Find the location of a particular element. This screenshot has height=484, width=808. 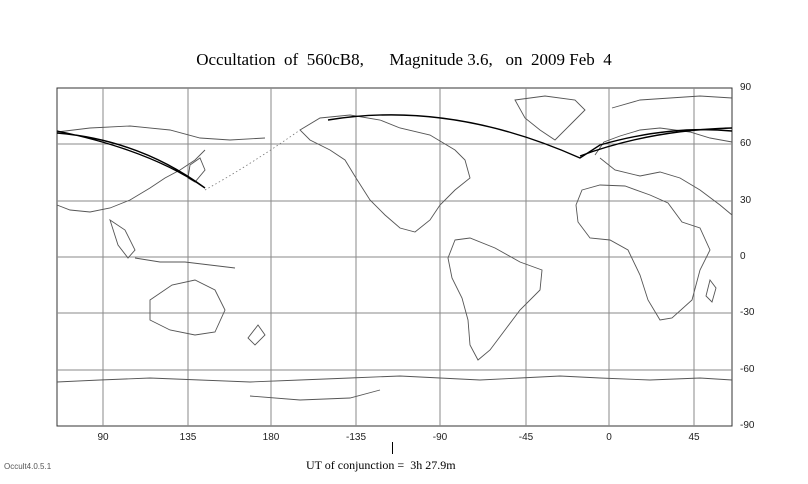

conjunction-label: UT of conjunction = 3h 27.9m is located at coordinates (381, 465).